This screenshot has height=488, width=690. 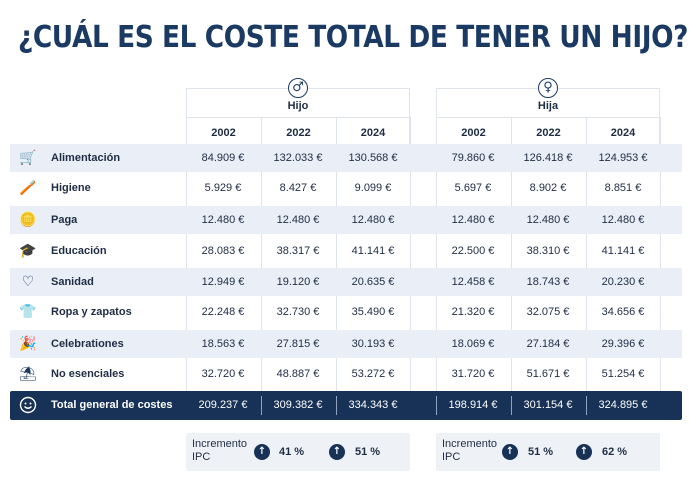 What do you see at coordinates (223, 282) in the screenshot?
I see `table-cell: 12.949 €` at bounding box center [223, 282].